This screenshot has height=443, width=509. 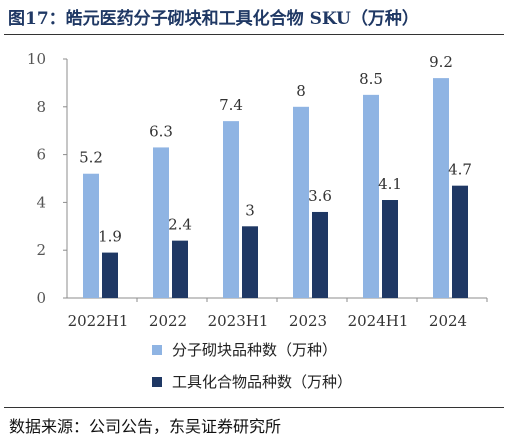 What do you see at coordinates (320, 196) in the screenshot?
I see `data-label: 3.6` at bounding box center [320, 196].